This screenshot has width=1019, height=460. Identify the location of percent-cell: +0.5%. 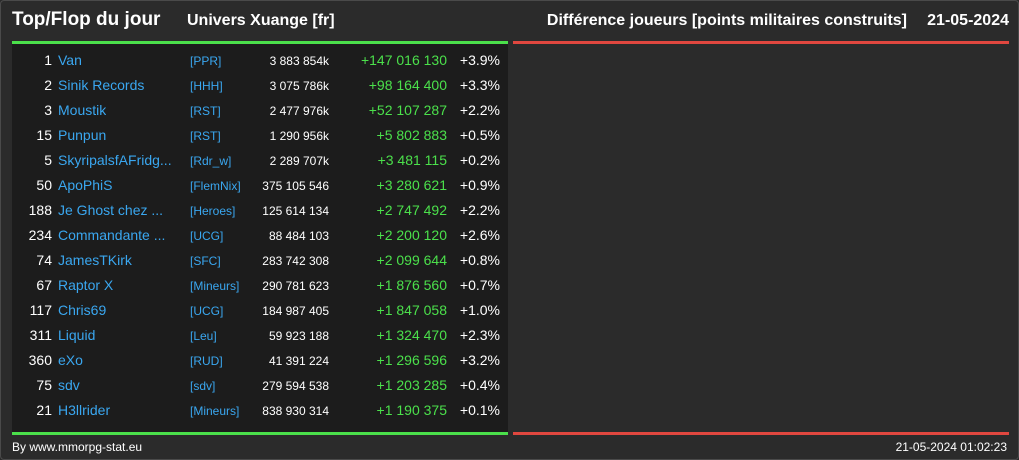
(479, 135).